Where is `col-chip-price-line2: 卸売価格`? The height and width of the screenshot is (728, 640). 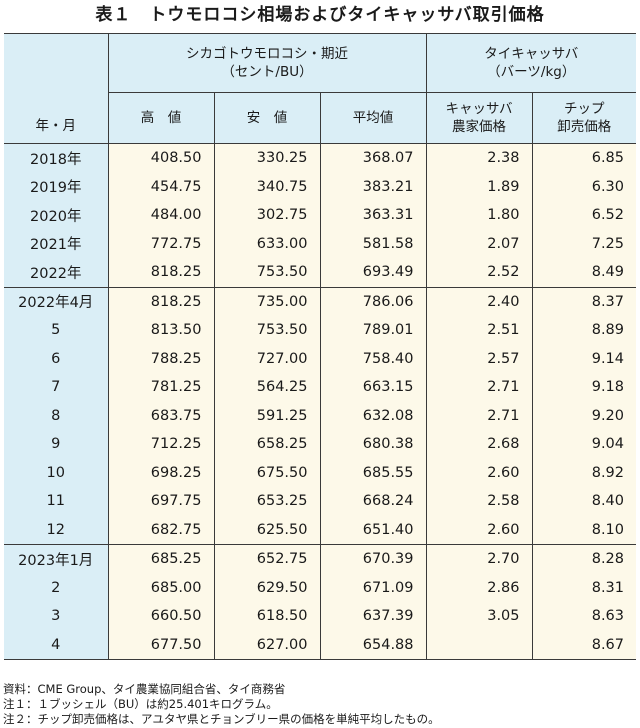
col-chip-price-line2: 卸売価格 is located at coordinates (584, 127).